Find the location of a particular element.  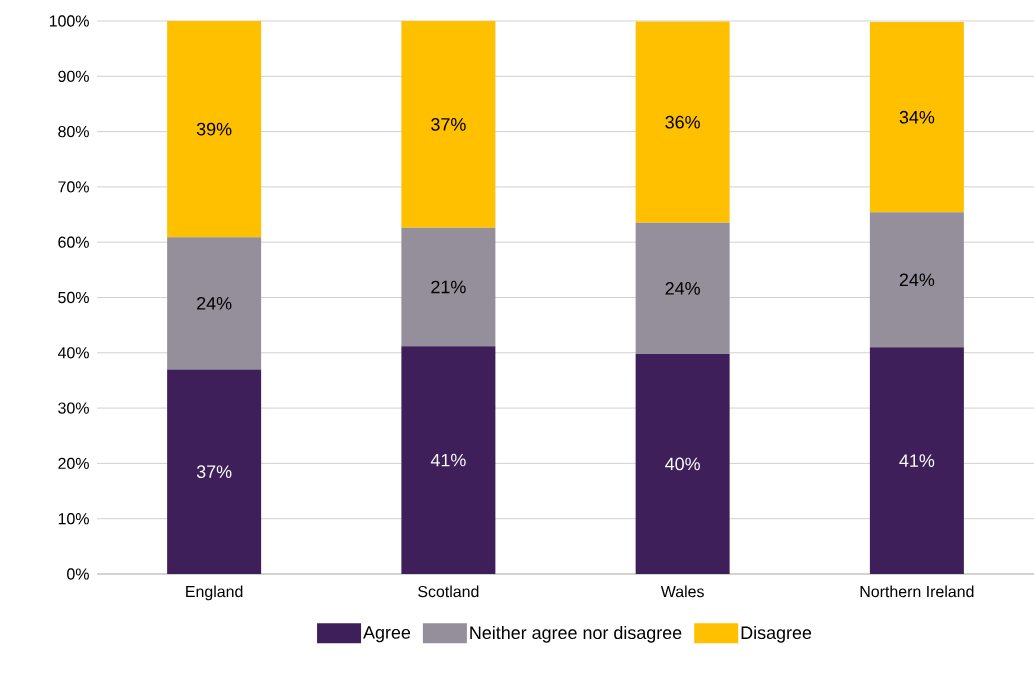

legend-label: Neither agree nor disagree is located at coordinates (576, 634).